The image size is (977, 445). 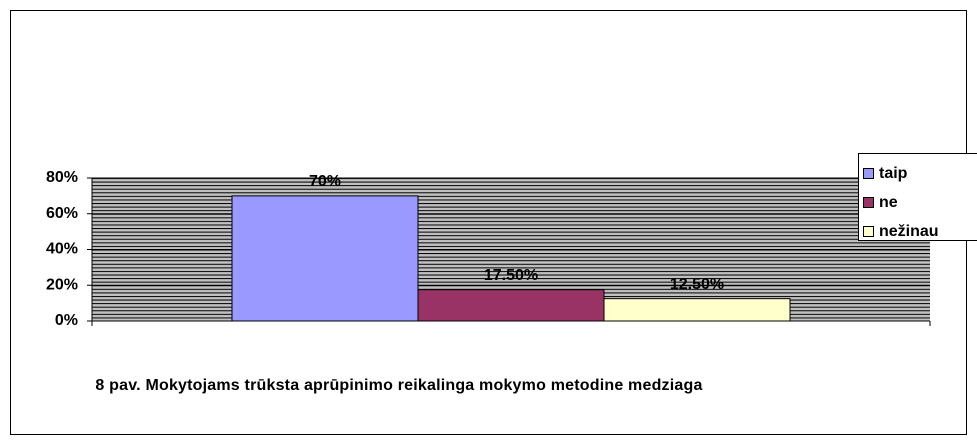 I want to click on legend-label: taip, so click(x=893, y=173).